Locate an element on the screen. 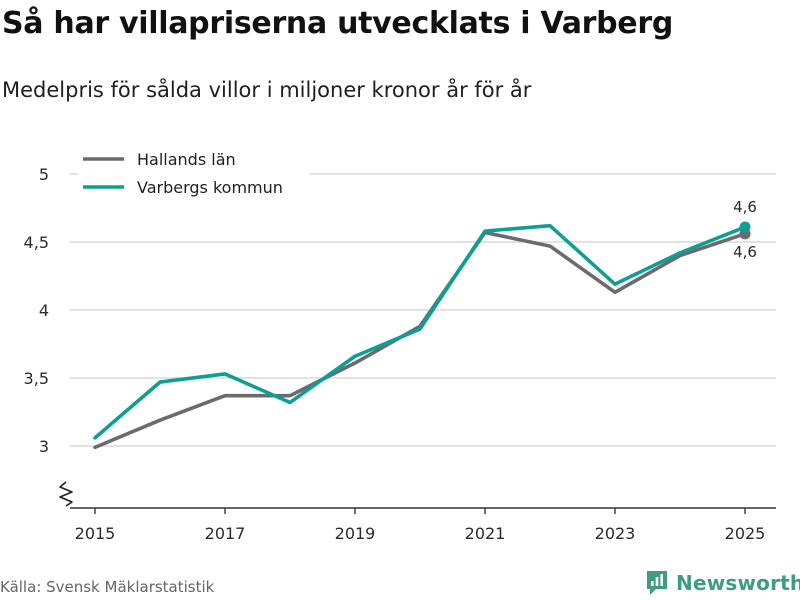  legend-label-halland: Hallands län is located at coordinates (186, 159).